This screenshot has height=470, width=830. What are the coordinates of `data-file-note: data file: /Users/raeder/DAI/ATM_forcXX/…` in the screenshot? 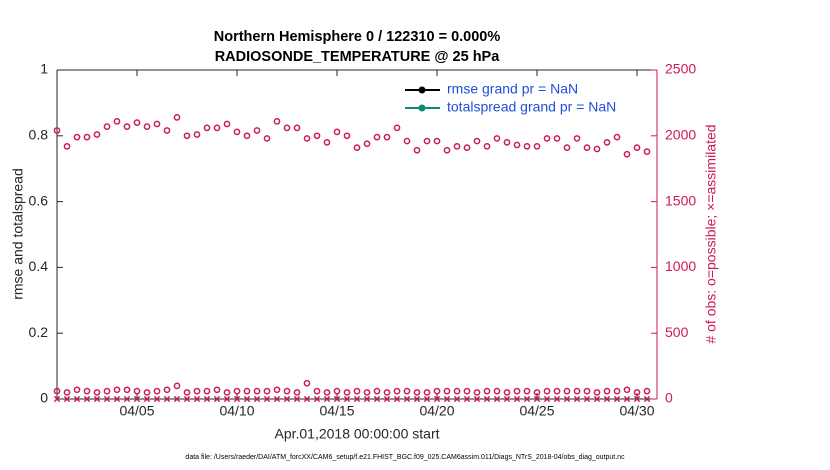 It's located at (405, 457).